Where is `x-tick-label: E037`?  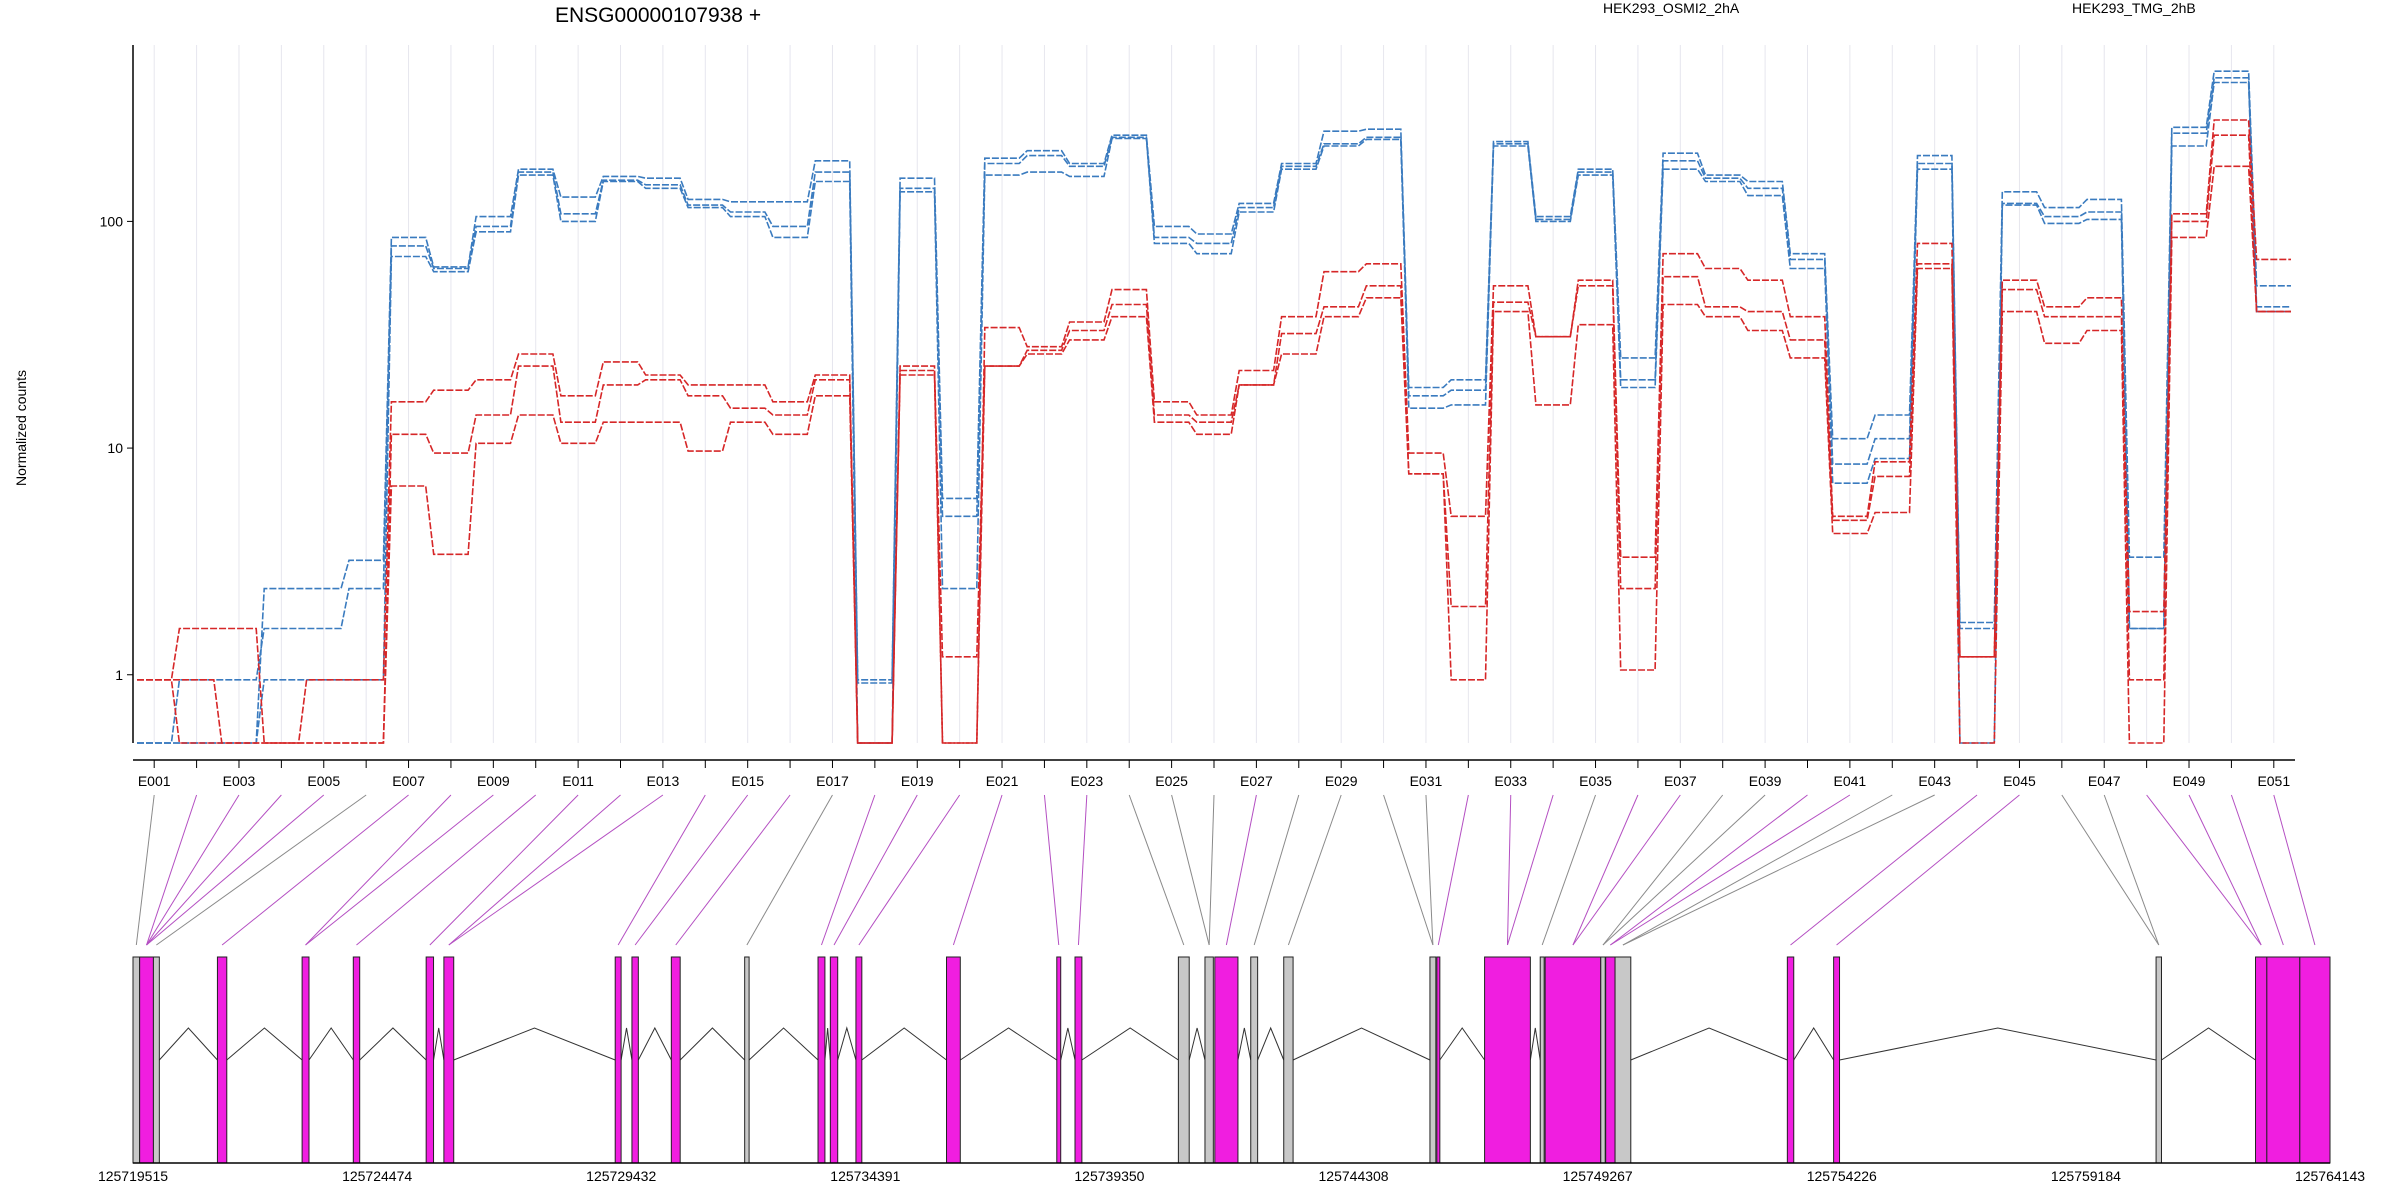 x-tick-label: E037 is located at coordinates (1680, 781).